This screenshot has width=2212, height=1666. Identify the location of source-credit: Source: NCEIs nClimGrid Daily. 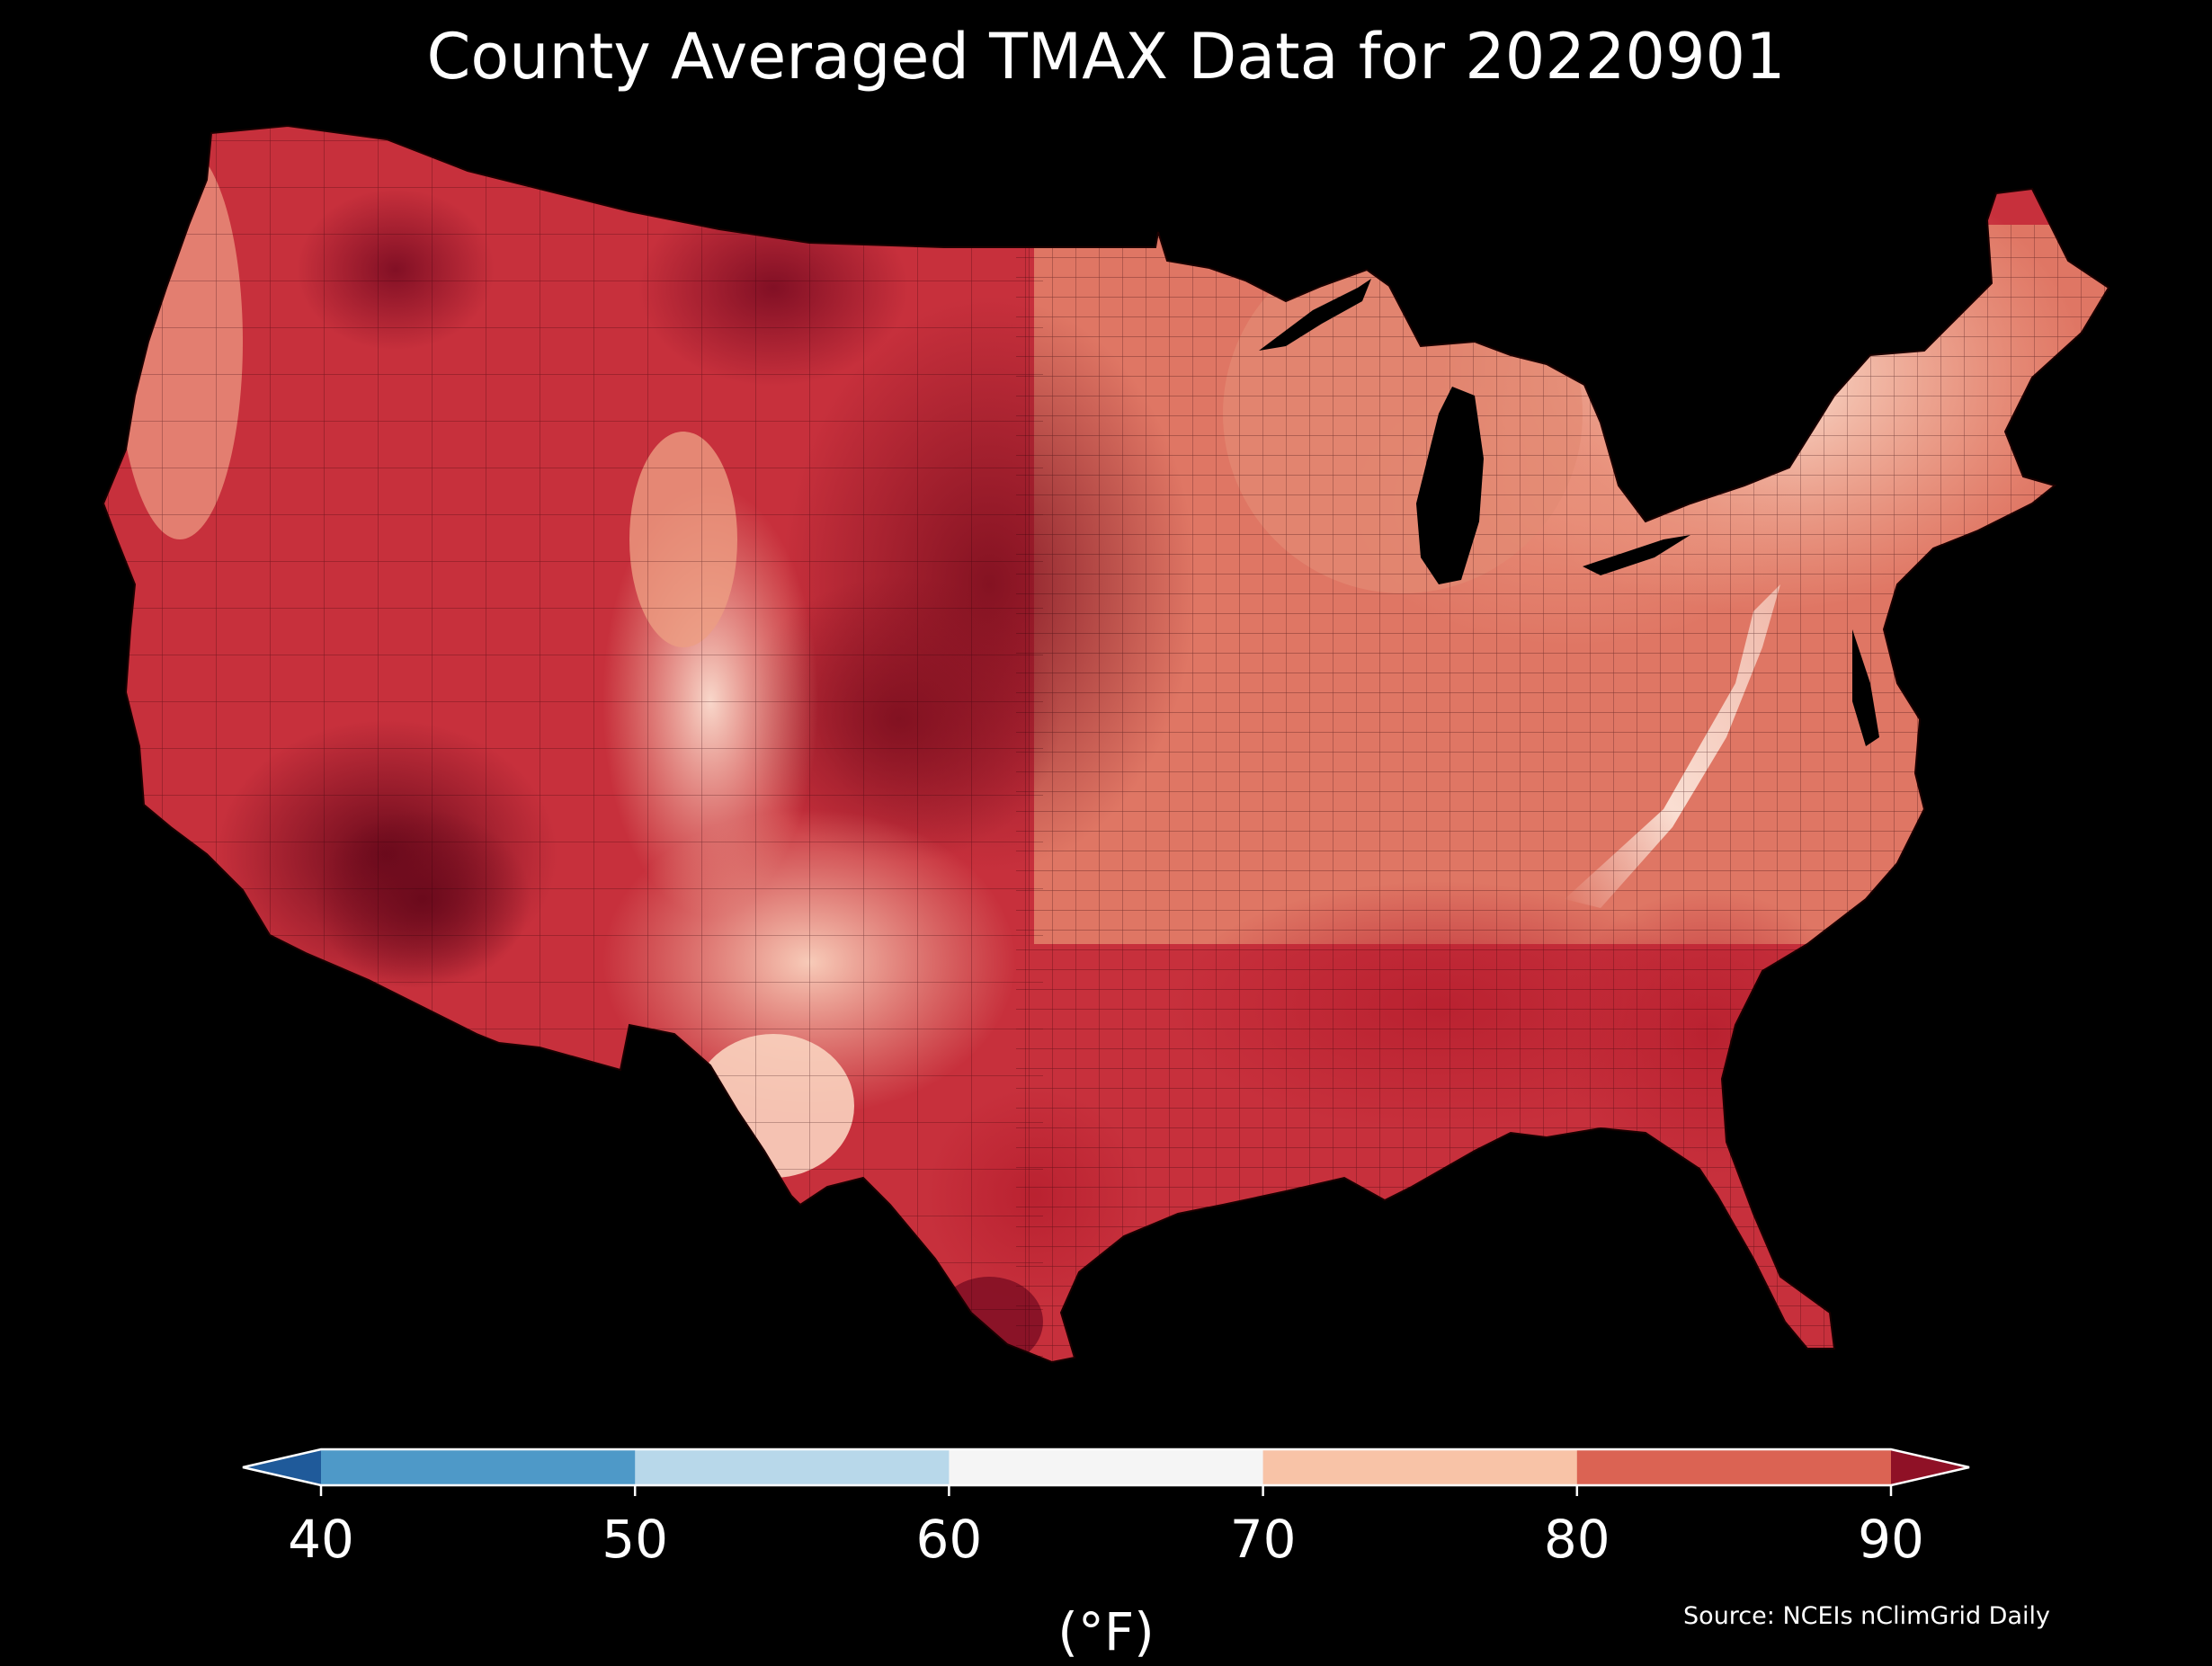
(1866, 1616).